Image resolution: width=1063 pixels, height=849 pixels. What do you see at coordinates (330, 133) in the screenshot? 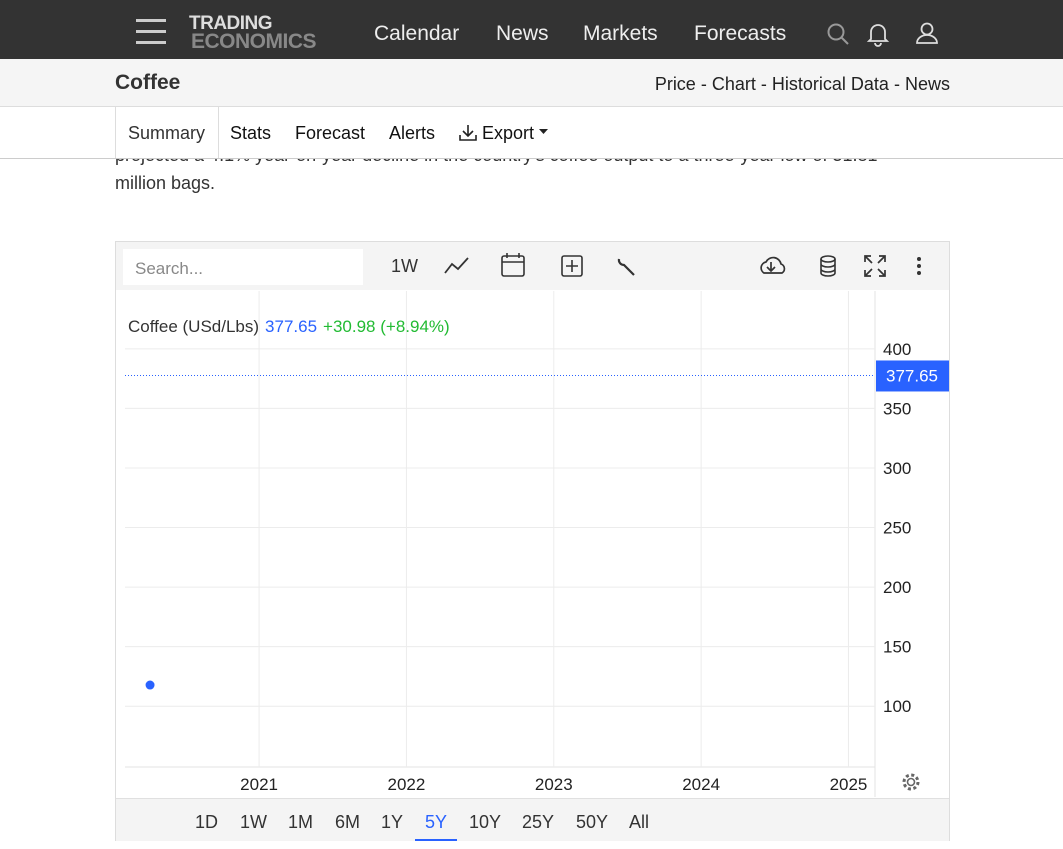
I see `tab: Forecast` at bounding box center [330, 133].